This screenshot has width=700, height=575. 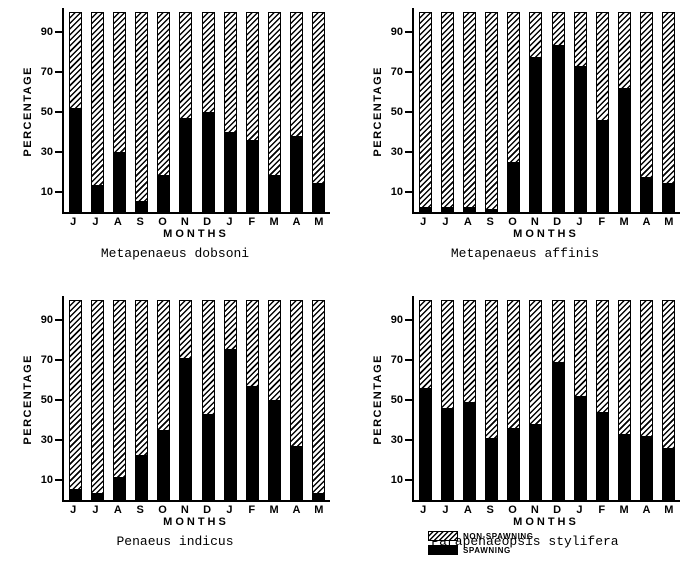 What do you see at coordinates (396, 440) in the screenshot?
I see `y-tick-label: 30` at bounding box center [396, 440].